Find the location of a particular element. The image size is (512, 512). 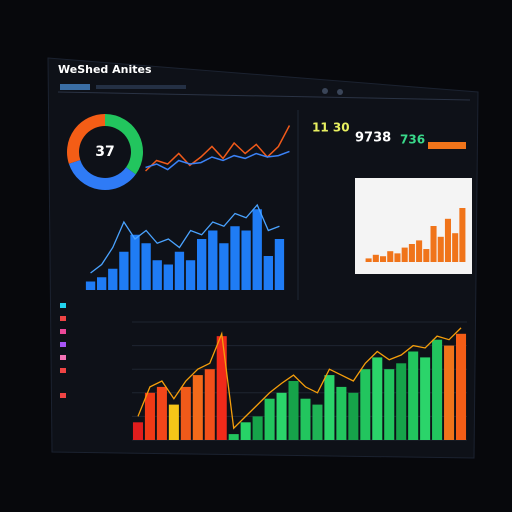

tab-divider is located at coordinates (264, 96).